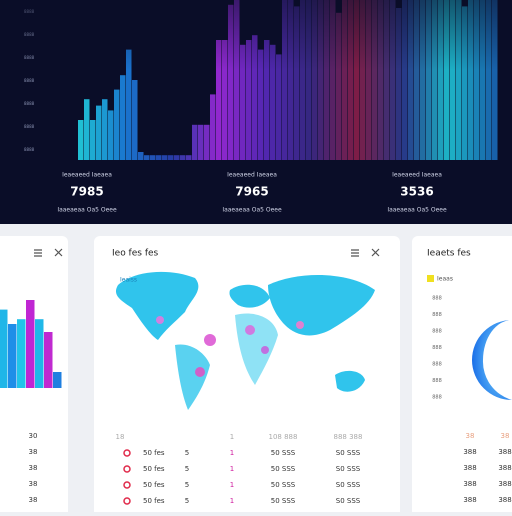  Describe the element at coordinates (251, 192) in the screenshot. I see `stat-value: 7965` at that location.